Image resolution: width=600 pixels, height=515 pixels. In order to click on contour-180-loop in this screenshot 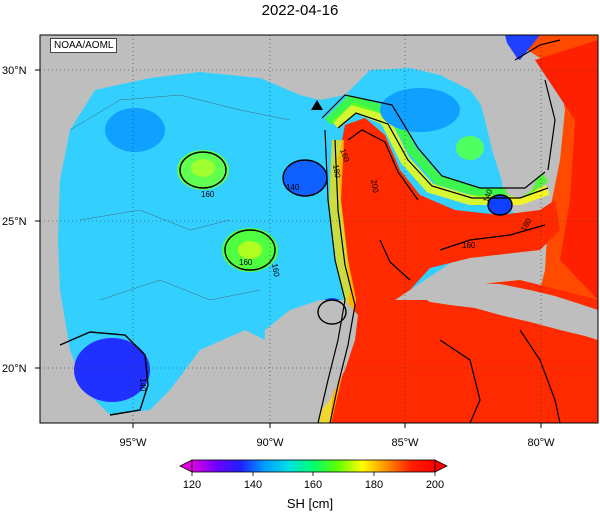, I will do `click(443, 155)`.